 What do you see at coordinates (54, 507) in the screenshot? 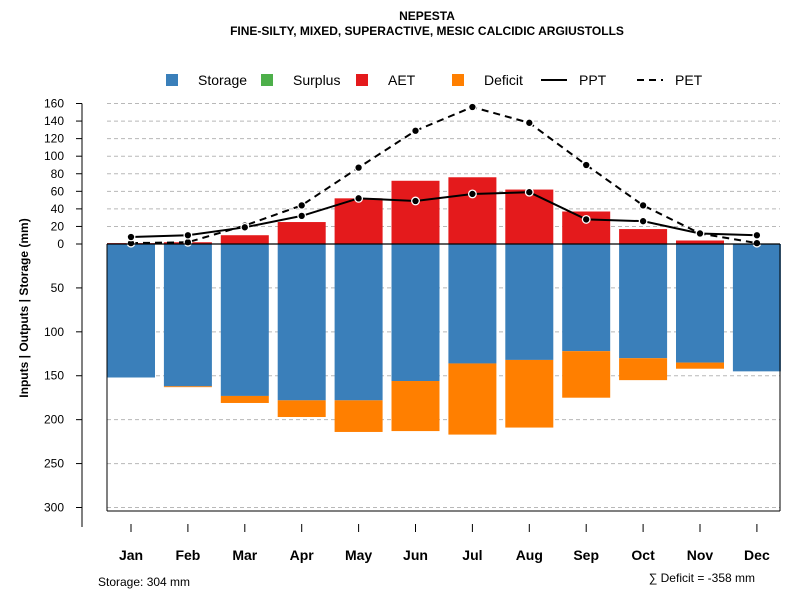
I see `y-tick-label: 300` at bounding box center [54, 507].